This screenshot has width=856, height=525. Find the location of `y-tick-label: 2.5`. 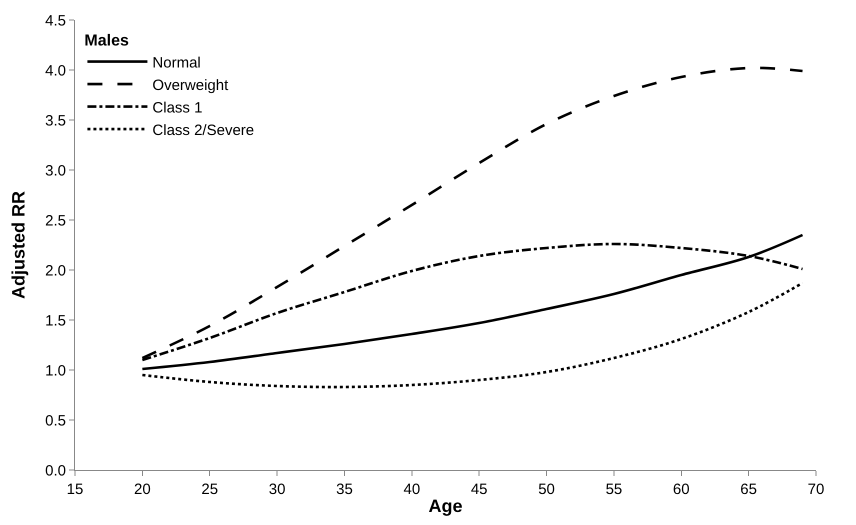

y-tick-label: 2.5 is located at coordinates (55, 221).